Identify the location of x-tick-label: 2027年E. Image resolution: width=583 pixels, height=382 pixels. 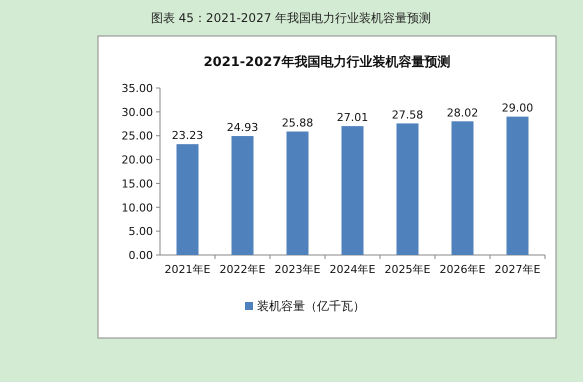
(517, 269).